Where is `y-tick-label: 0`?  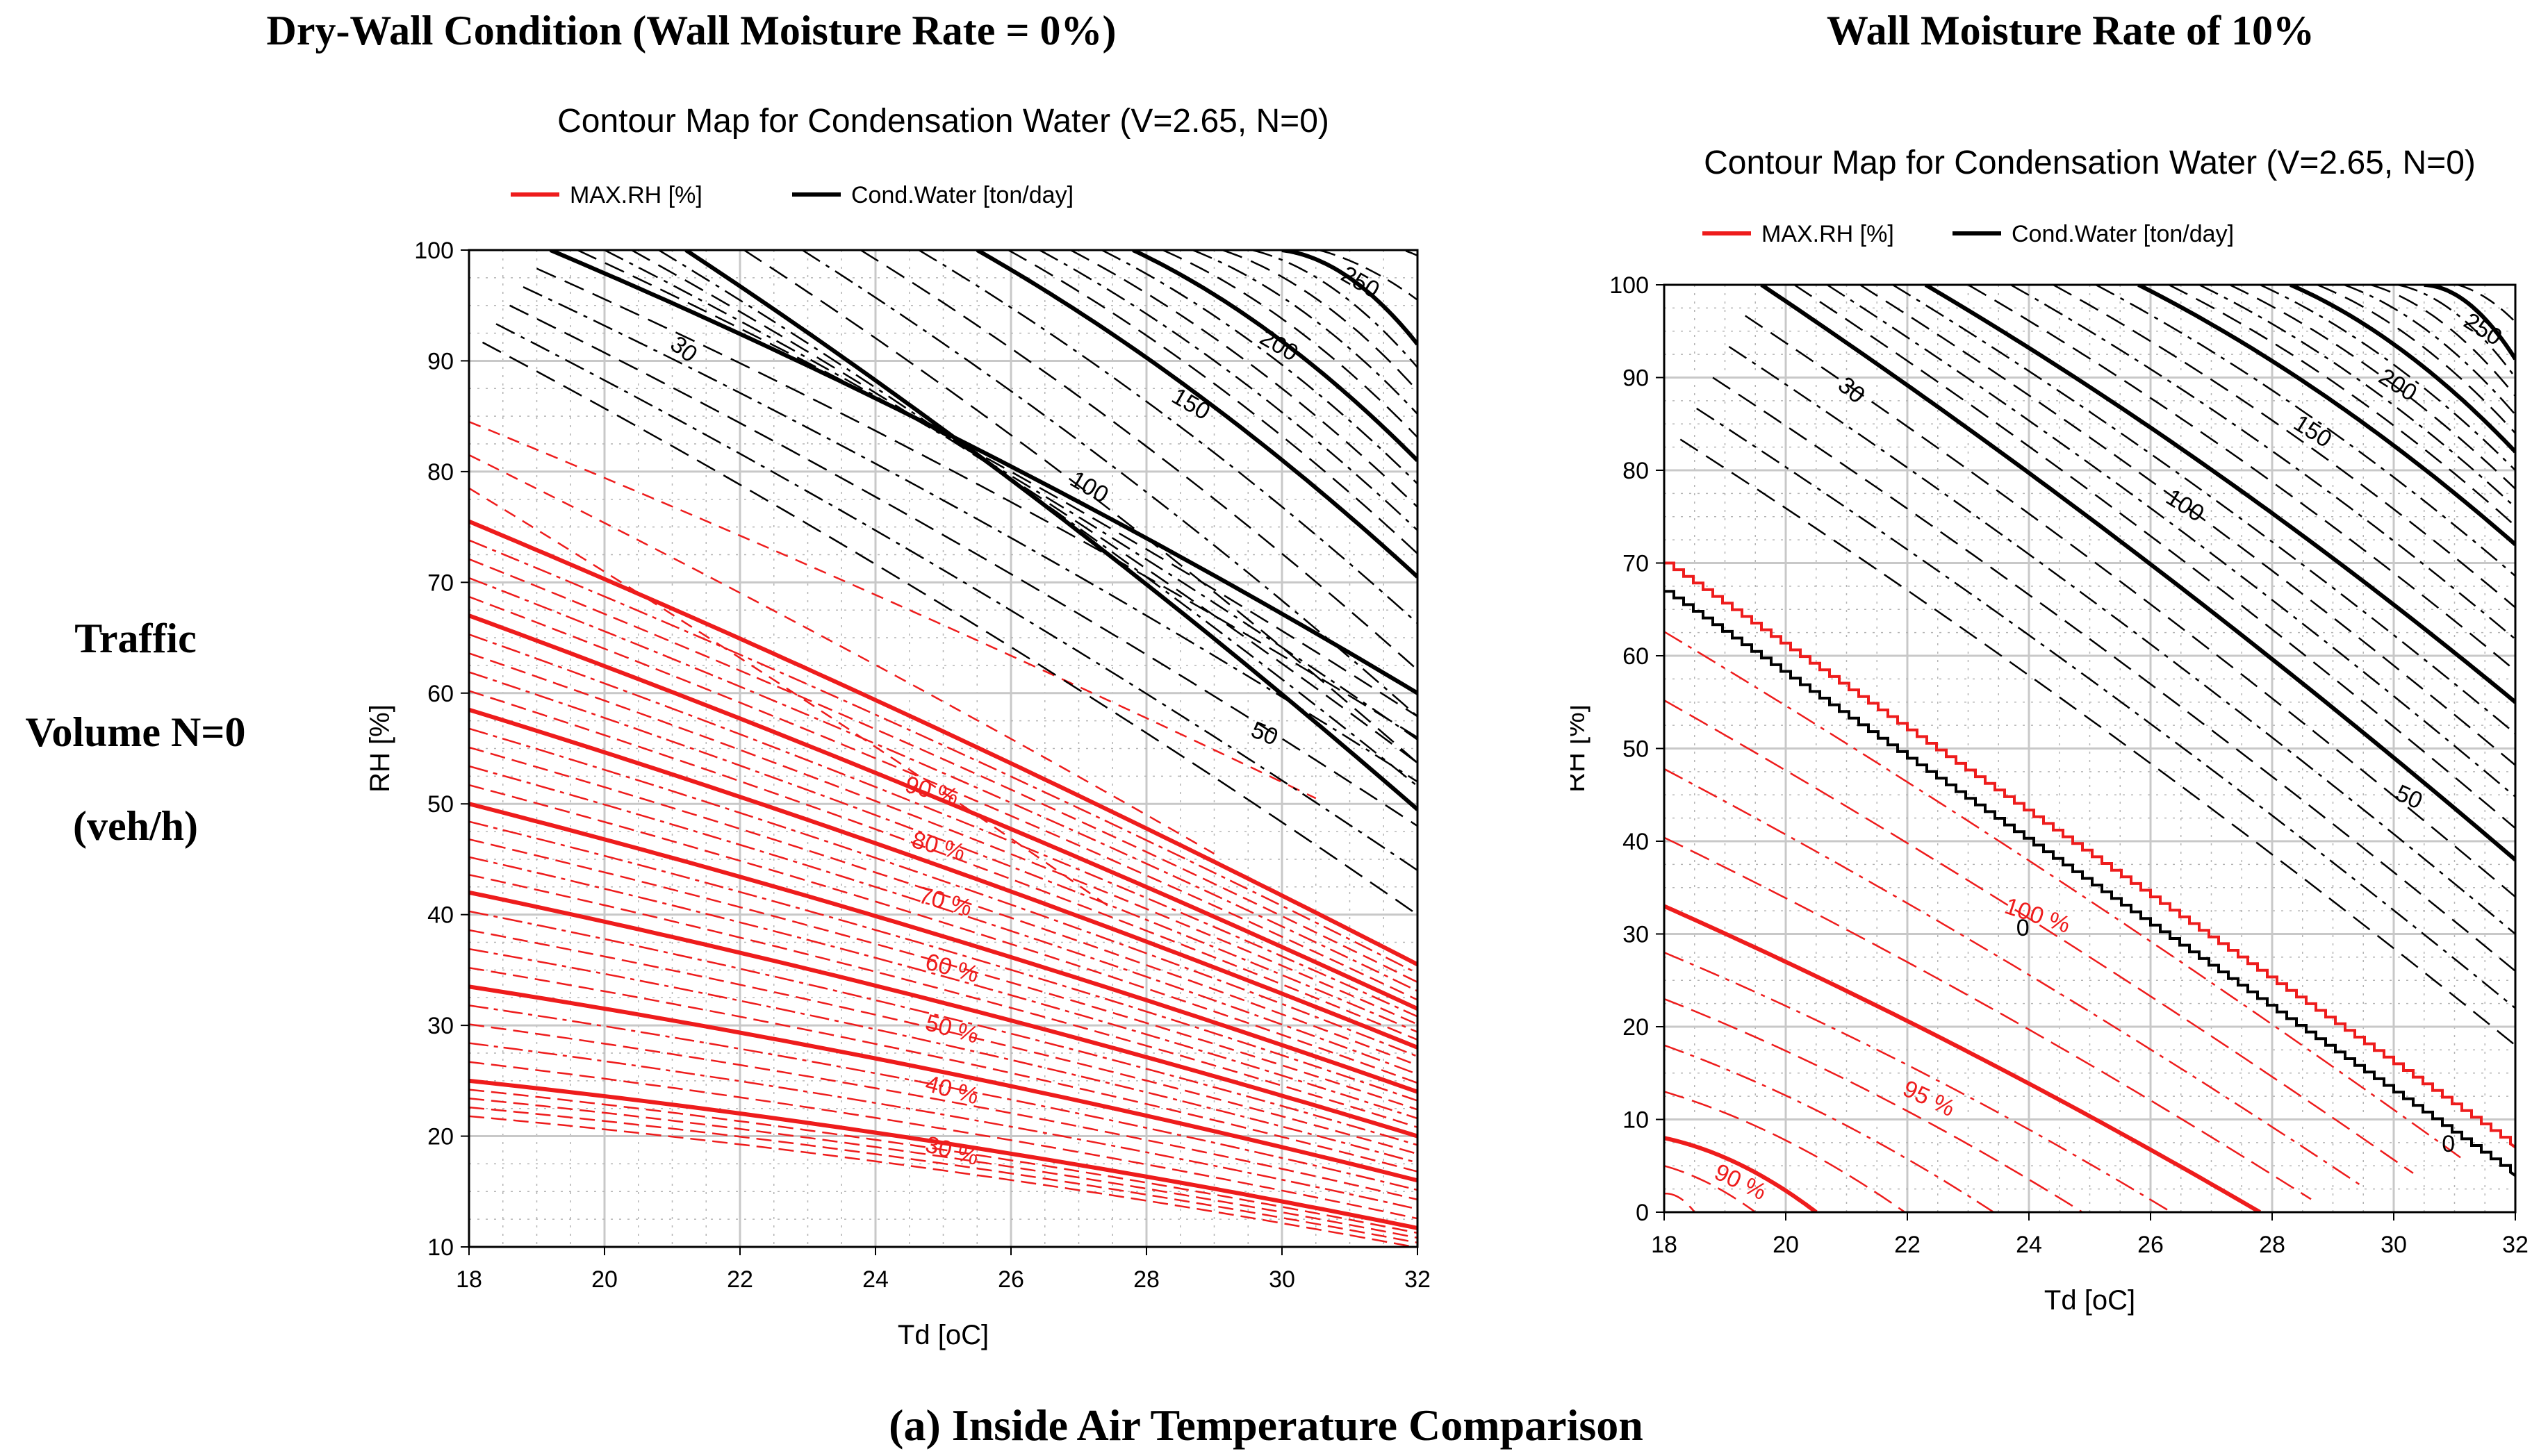
y-tick-label: 0 is located at coordinates (1643, 1213).